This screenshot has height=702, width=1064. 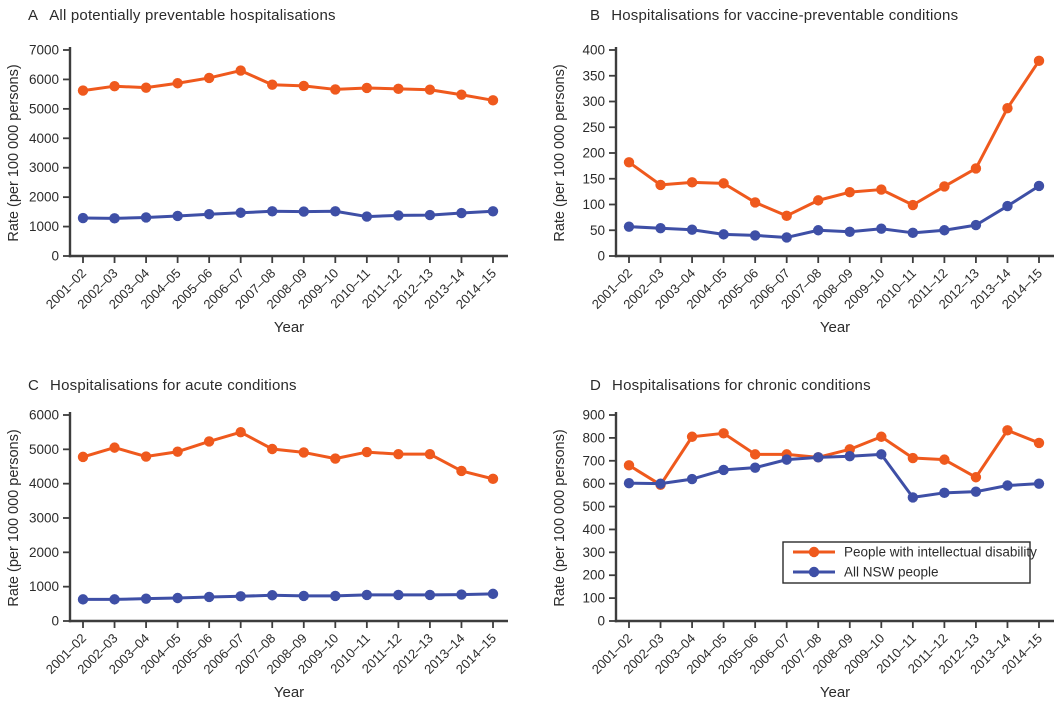 I want to click on axes, so click(x=288, y=517).